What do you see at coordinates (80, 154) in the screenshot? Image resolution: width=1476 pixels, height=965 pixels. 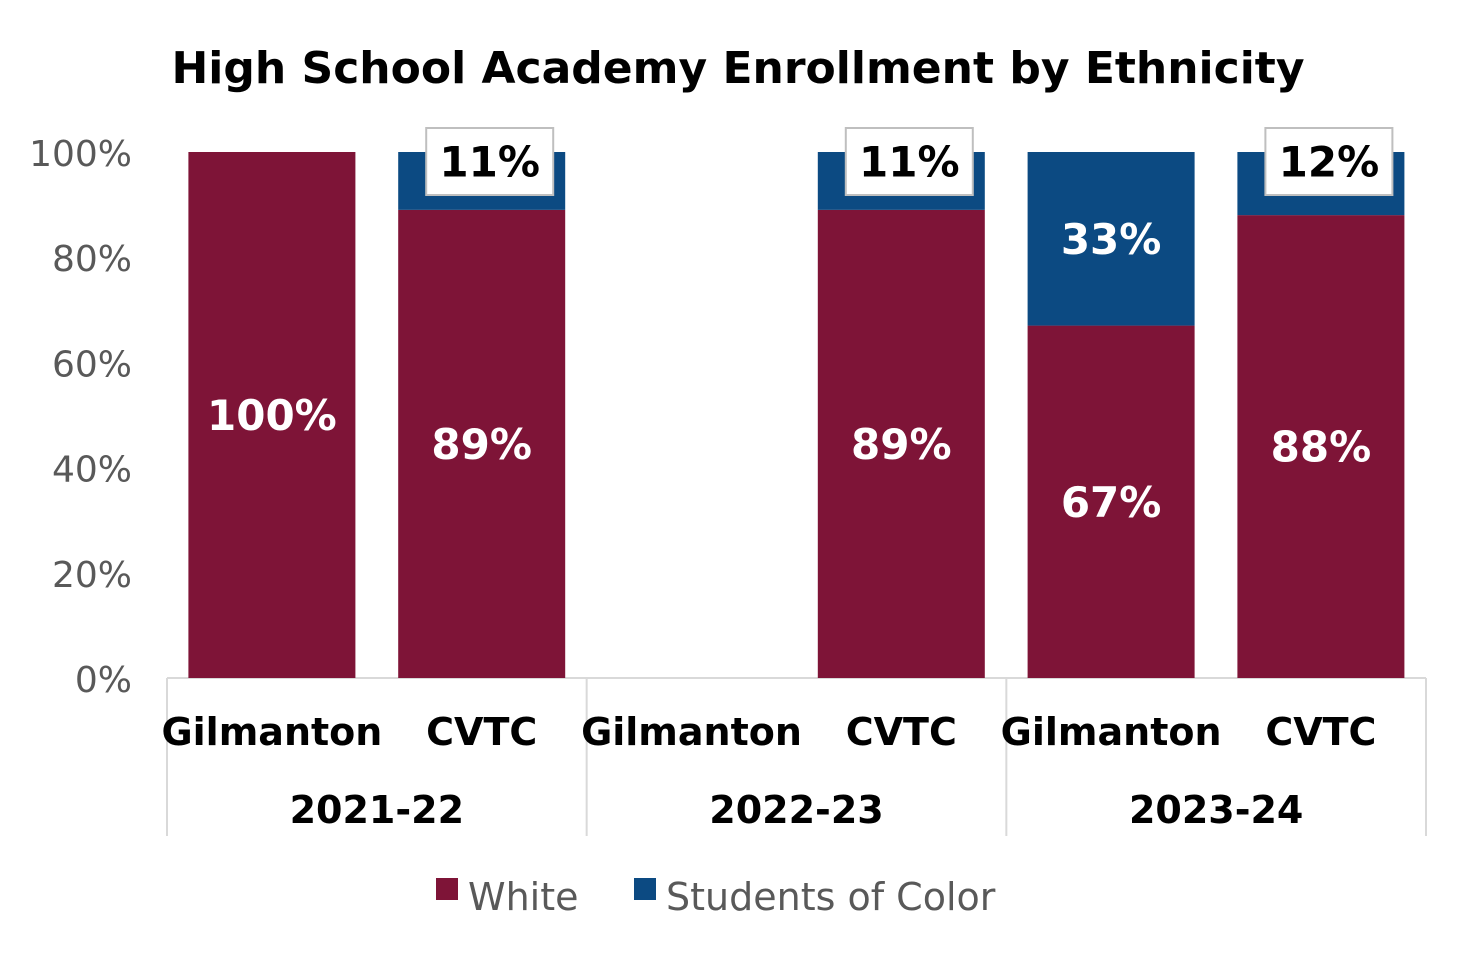 I see `y-tick-label: 100%` at bounding box center [80, 154].